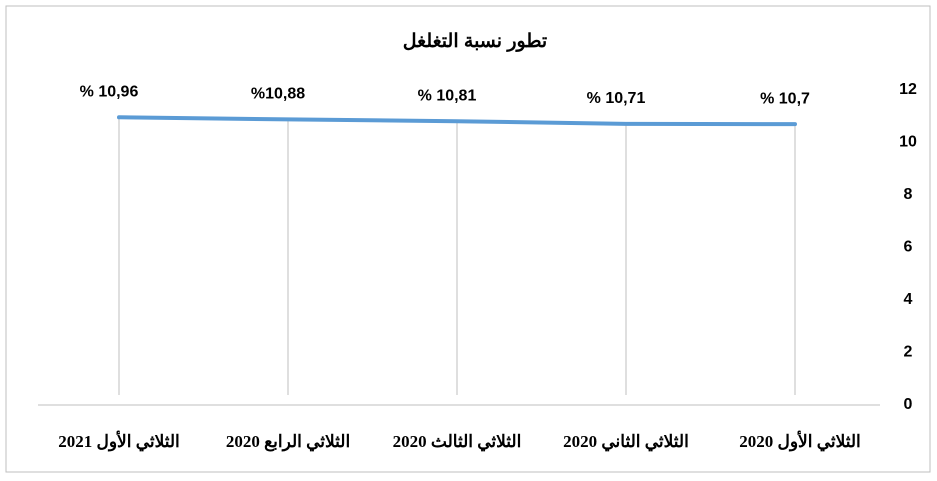 Image resolution: width=937 pixels, height=481 pixels. I want to click on chart-title: تطور نسبة التغلغل, so click(475, 41).